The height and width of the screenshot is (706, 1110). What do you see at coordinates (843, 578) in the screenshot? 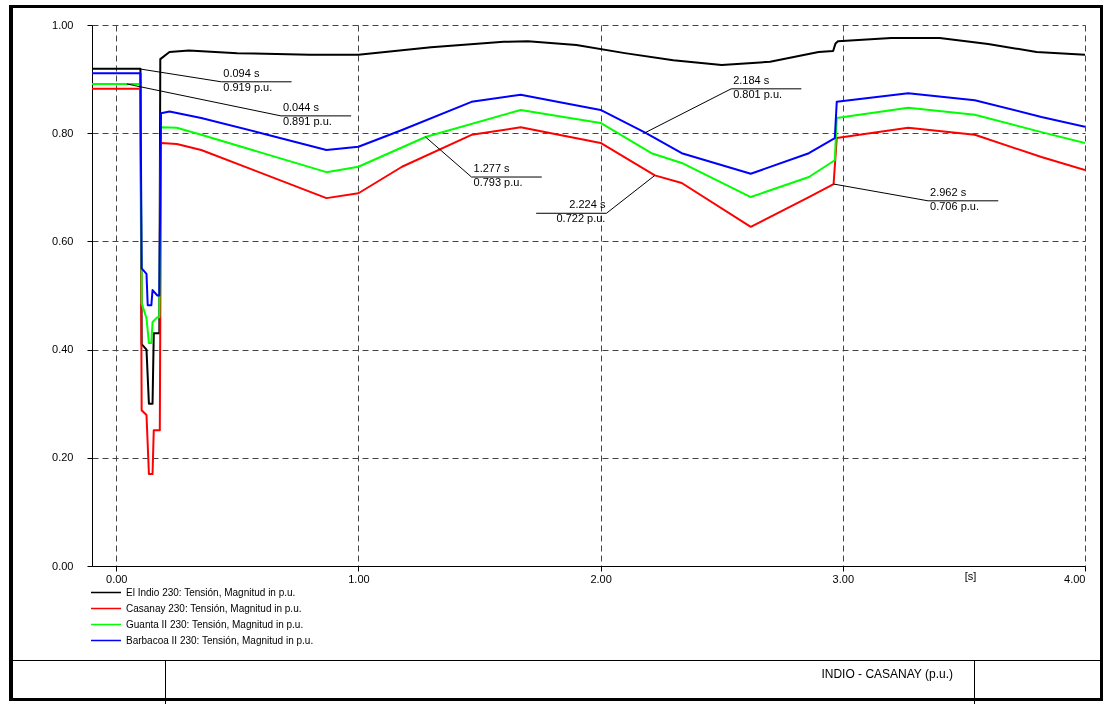
I see `x-tick-label: 3.00` at bounding box center [843, 578].